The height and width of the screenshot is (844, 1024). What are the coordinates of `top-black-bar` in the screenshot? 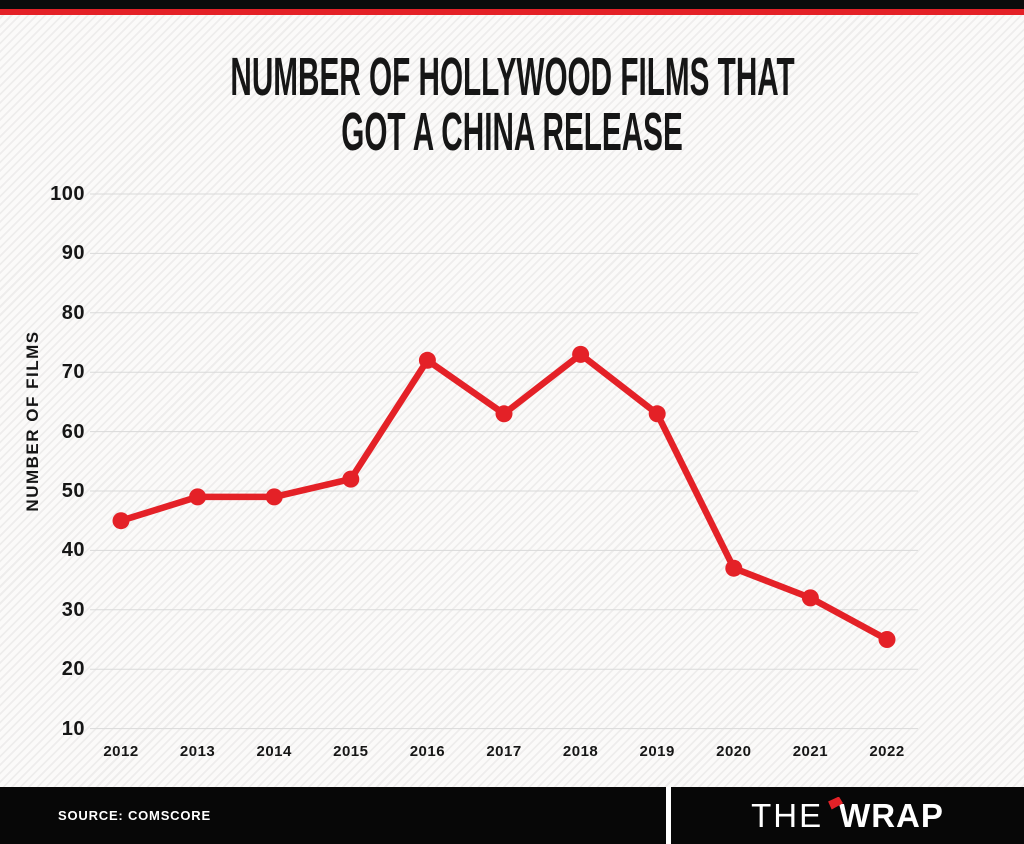 It's located at (512, 4).